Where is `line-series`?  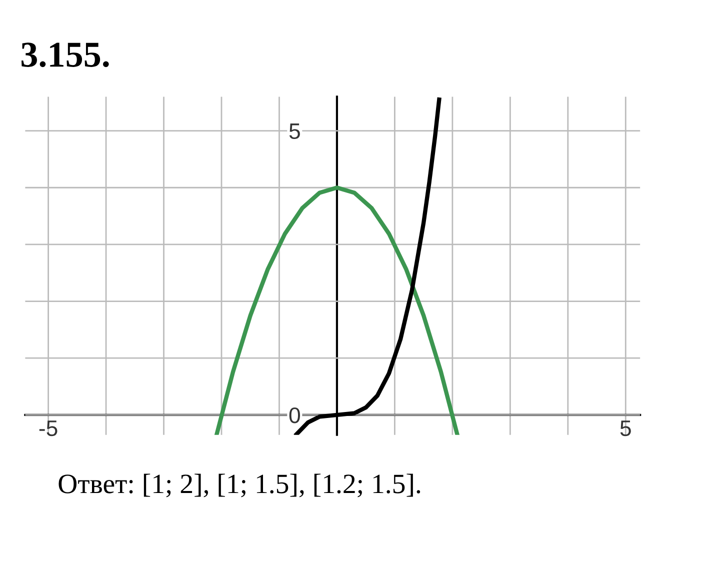 line-series is located at coordinates (337, 310).